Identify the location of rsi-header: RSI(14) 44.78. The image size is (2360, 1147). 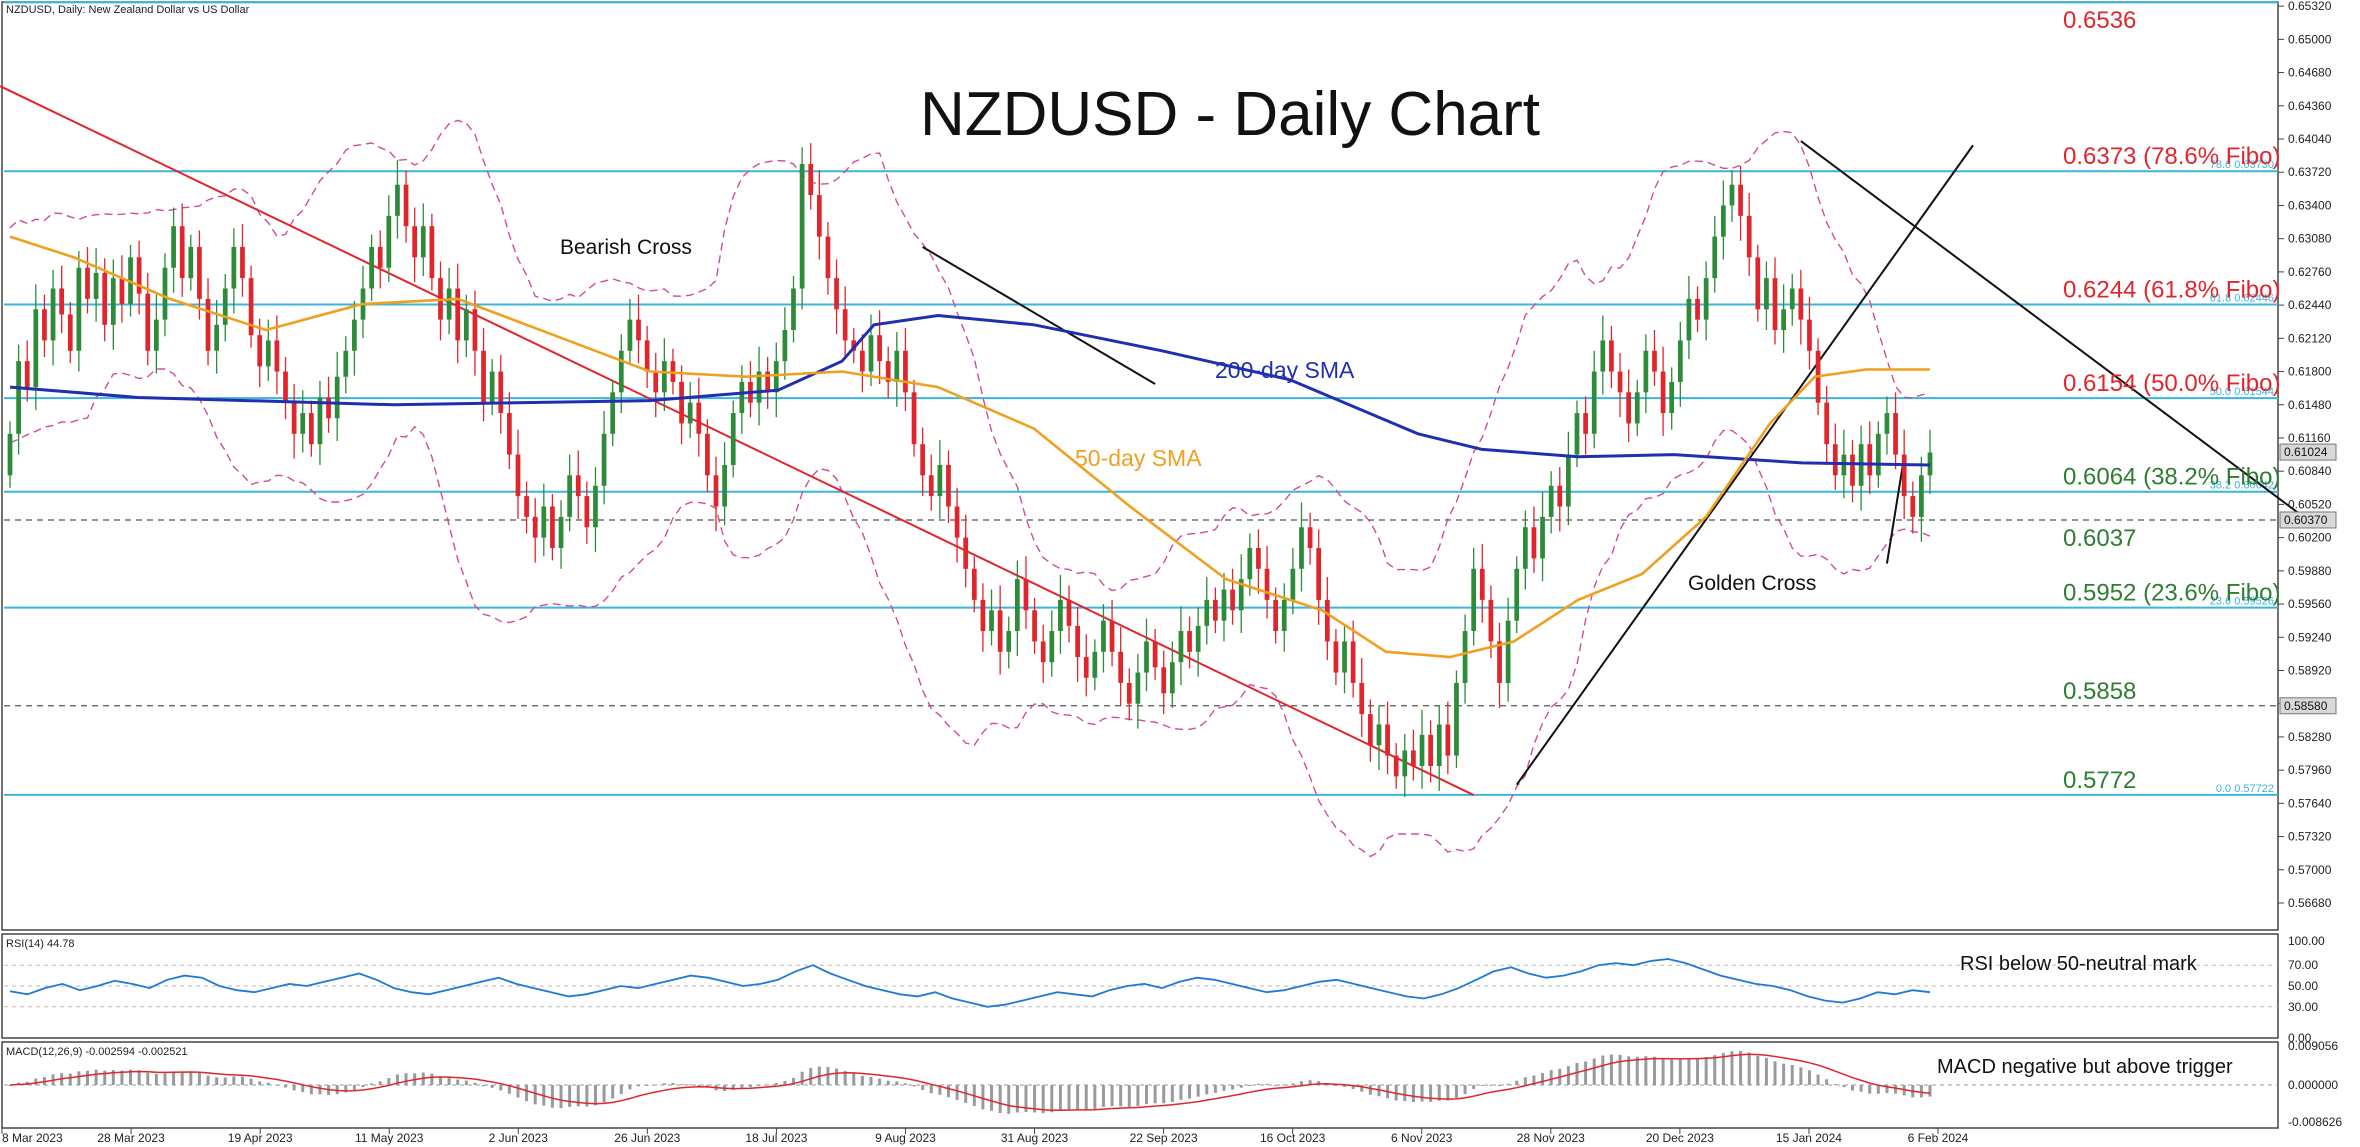
(40, 944).